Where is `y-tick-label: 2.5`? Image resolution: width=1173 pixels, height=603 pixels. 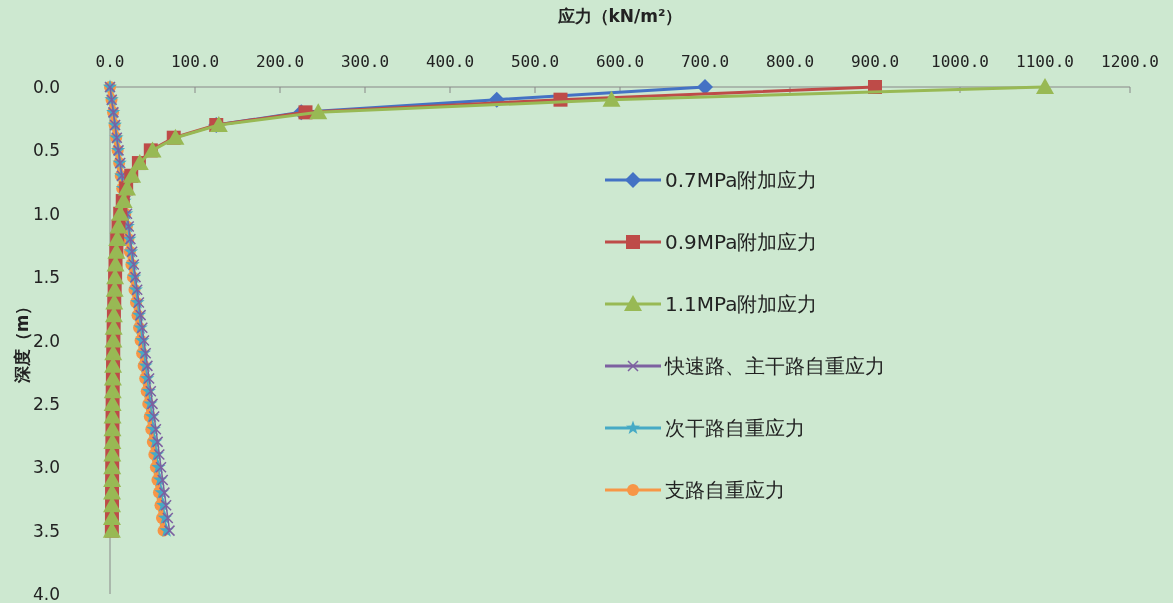
y-tick-label: 2.5 is located at coordinates (46, 403).